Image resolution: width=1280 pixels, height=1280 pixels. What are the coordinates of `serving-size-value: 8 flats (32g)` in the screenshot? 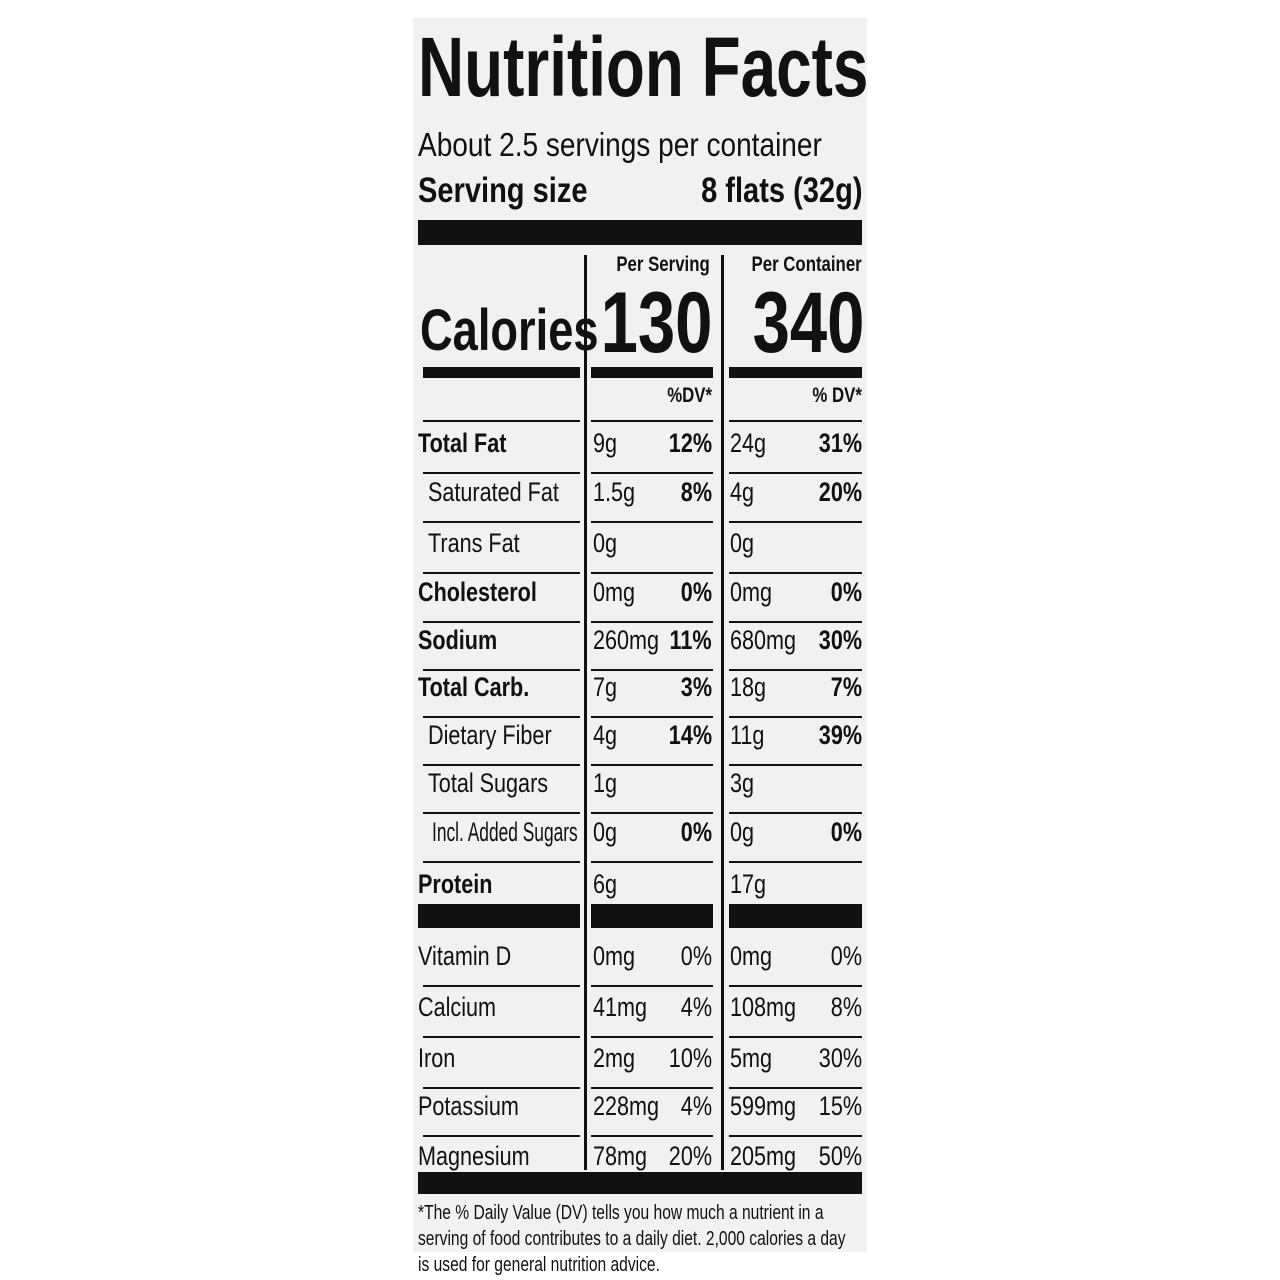 It's located at (765, 190).